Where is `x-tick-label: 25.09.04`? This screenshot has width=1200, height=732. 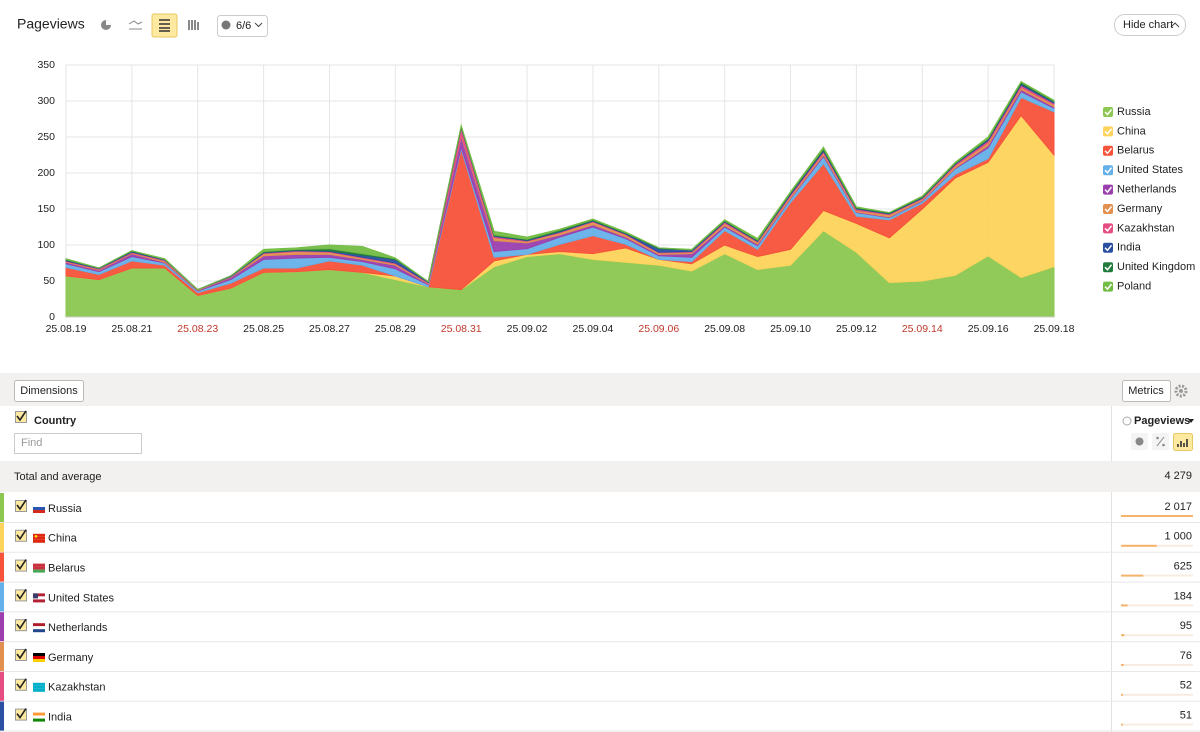
x-tick-label: 25.09.04 is located at coordinates (592, 329).